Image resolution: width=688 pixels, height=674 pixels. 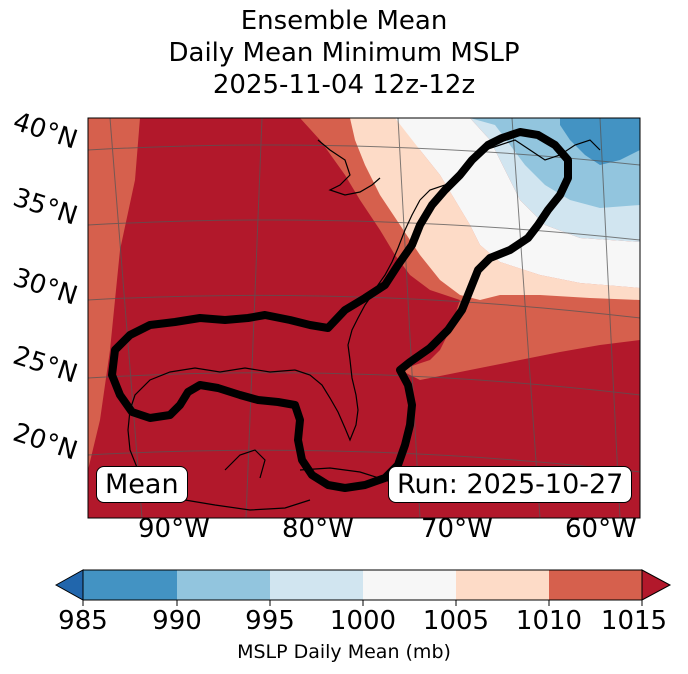 I want to click on coast-east-us, so click(x=357, y=320).